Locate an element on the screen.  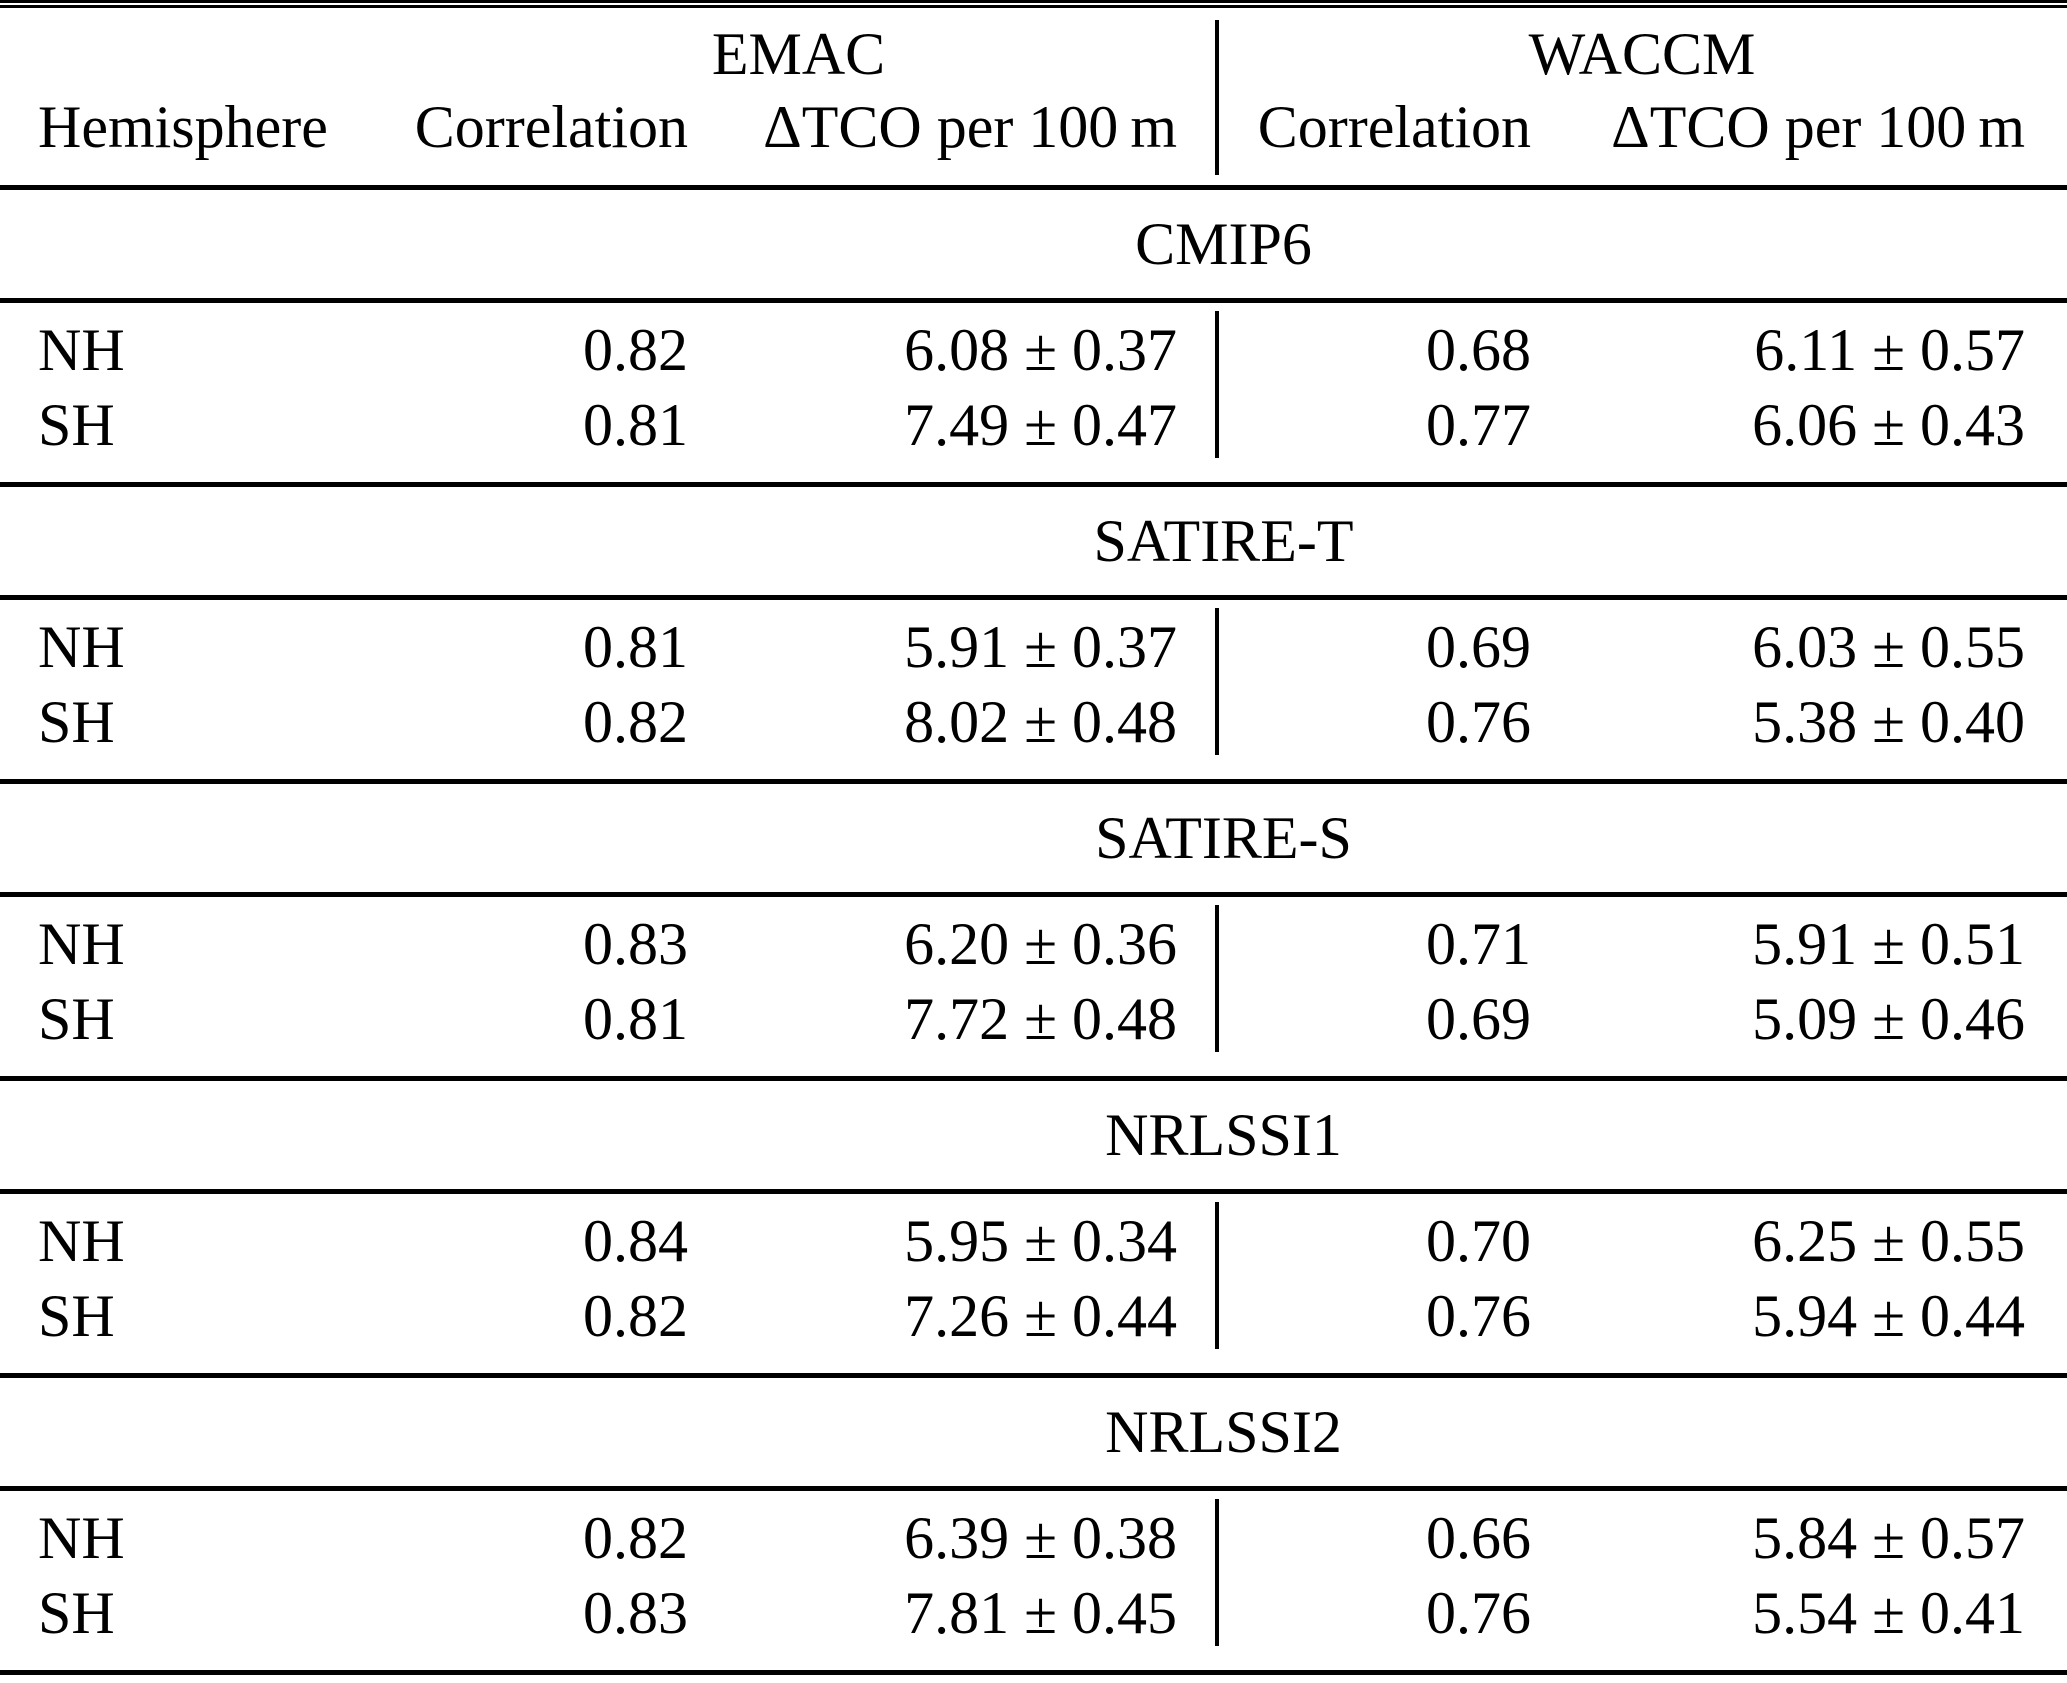
table-row: SH 0.83 7.81 ± 0.45 0.76 5.54 ± 0.41 is located at coordinates (1033, 1613).